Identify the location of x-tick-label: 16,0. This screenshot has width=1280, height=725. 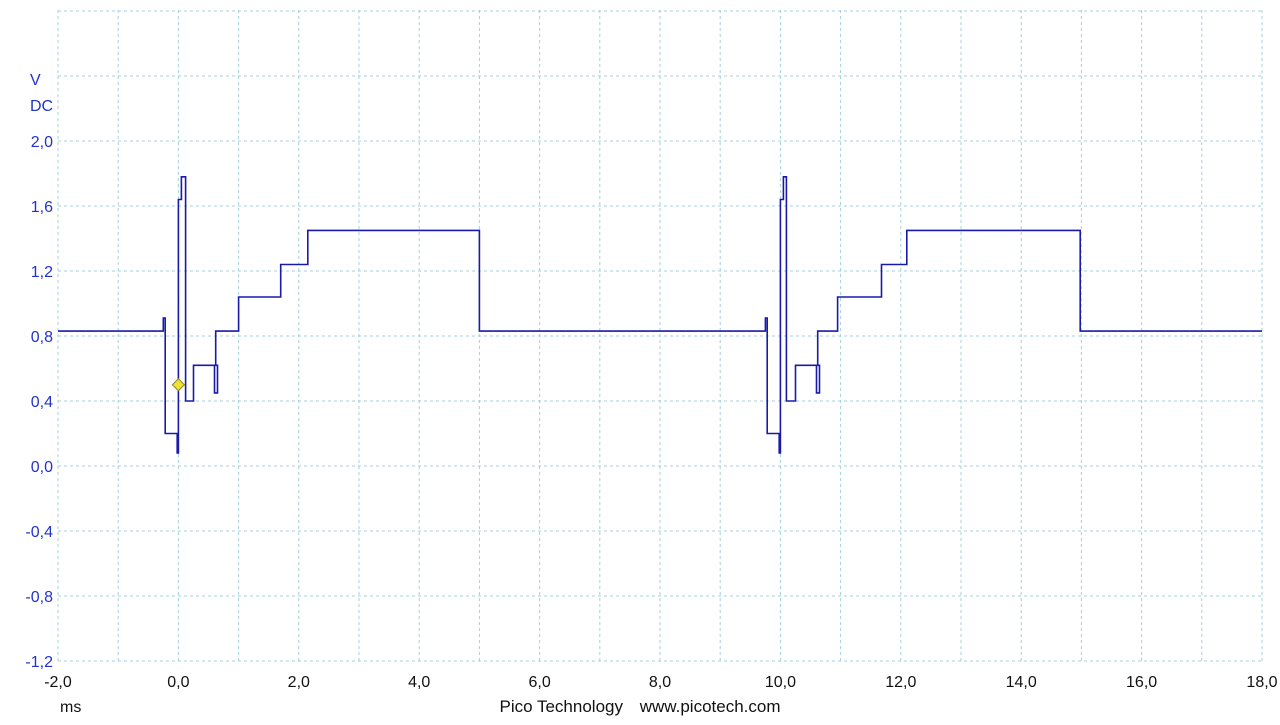
(1141, 682).